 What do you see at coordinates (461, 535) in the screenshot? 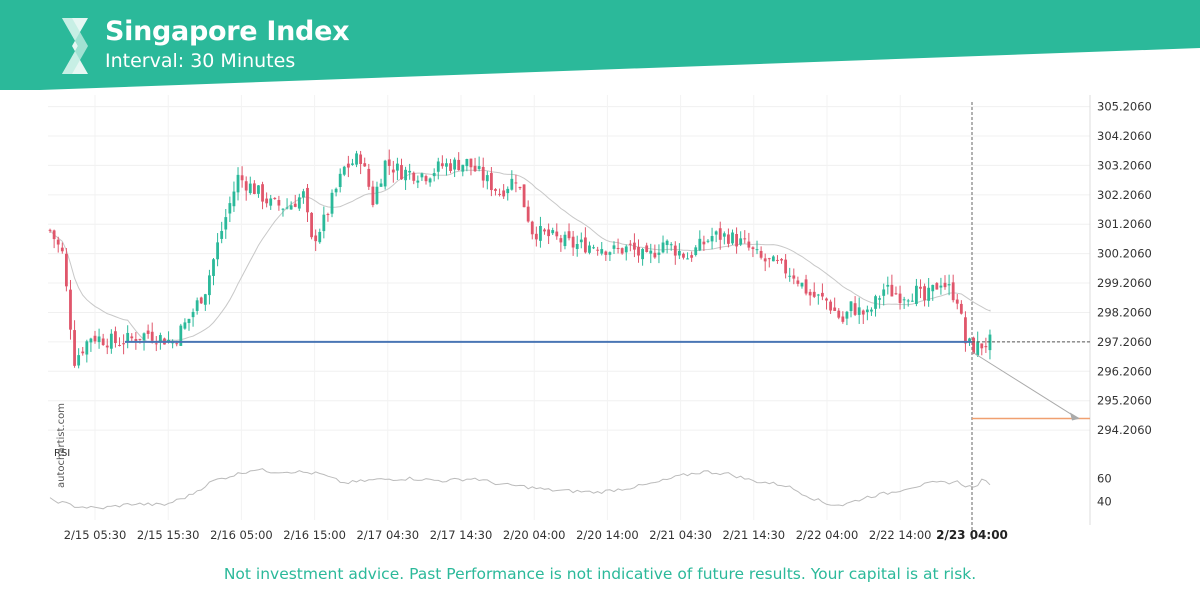
I see `time-tick-label: 2/17 14:30` at bounding box center [461, 535].